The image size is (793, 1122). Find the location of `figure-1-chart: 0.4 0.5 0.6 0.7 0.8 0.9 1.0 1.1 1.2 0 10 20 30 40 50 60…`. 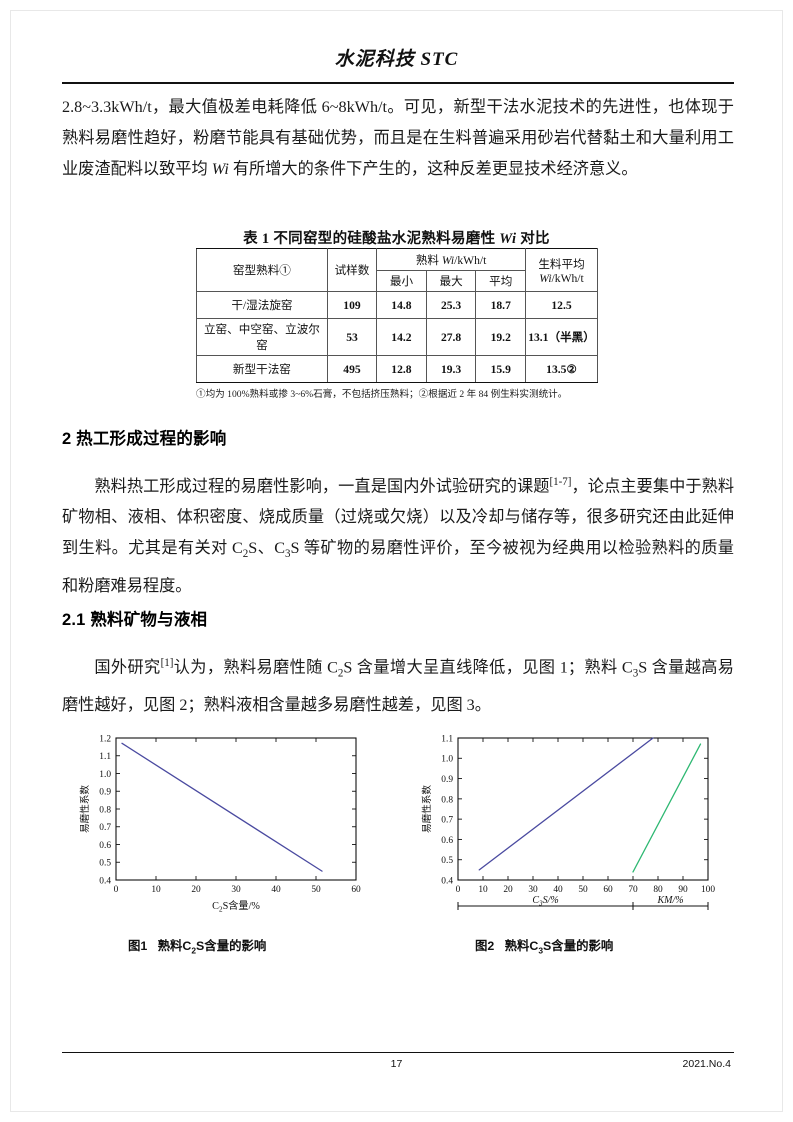

figure-1-chart: 0.4 0.5 0.6 0.7 0.8 0.9 1.0 1.1 1.2 0 10 20 30 40 50 60… is located at coordinates (220, 824).